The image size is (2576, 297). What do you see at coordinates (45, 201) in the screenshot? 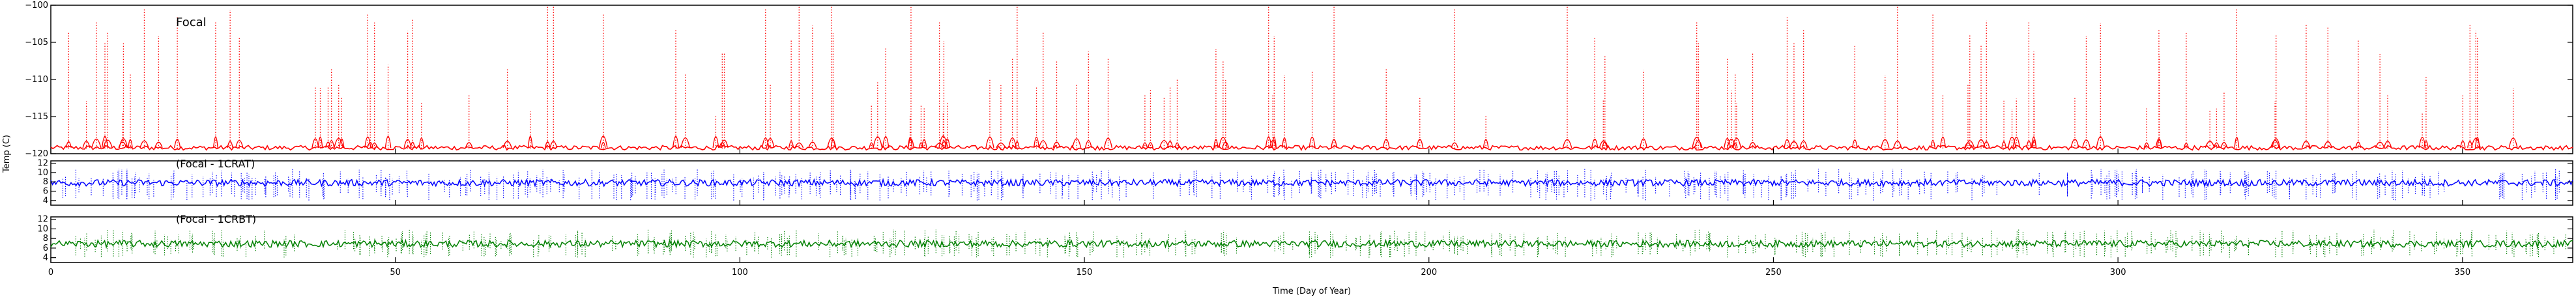
I see `y-tick-label: 4` at bounding box center [45, 201].